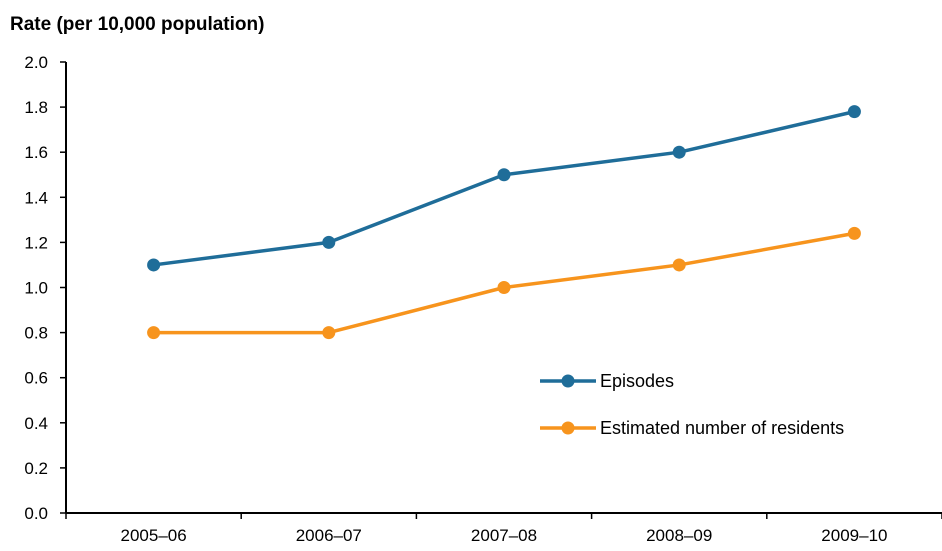 This screenshot has height=551, width=942. What do you see at coordinates (36, 62) in the screenshot?
I see `y-tick-label: 2.0` at bounding box center [36, 62].